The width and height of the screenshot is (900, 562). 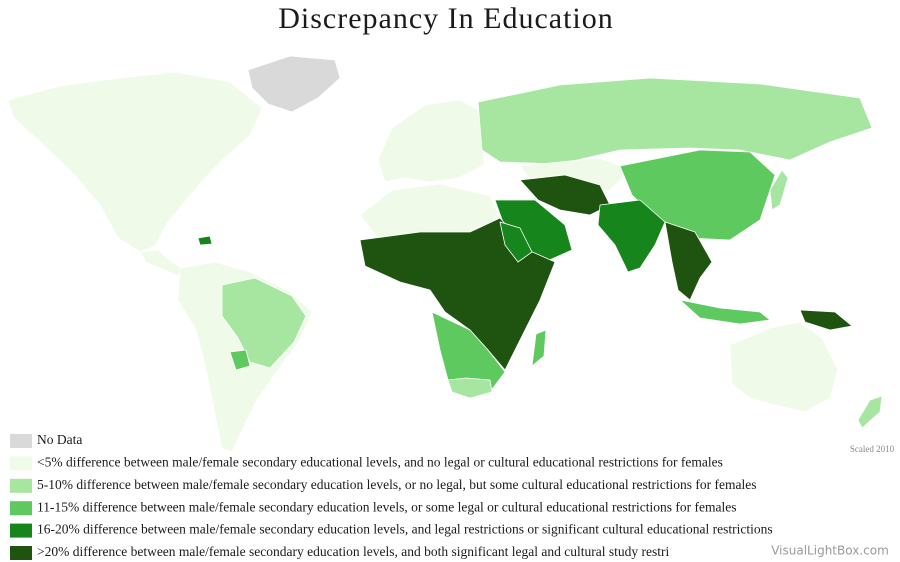 I want to click on india, so click(x=631, y=236).